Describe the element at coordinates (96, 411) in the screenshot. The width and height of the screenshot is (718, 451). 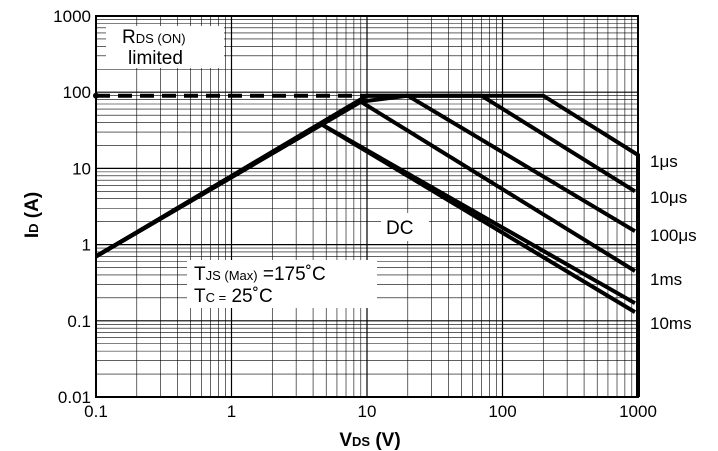
I see `x-tick-label: 0.1` at that location.